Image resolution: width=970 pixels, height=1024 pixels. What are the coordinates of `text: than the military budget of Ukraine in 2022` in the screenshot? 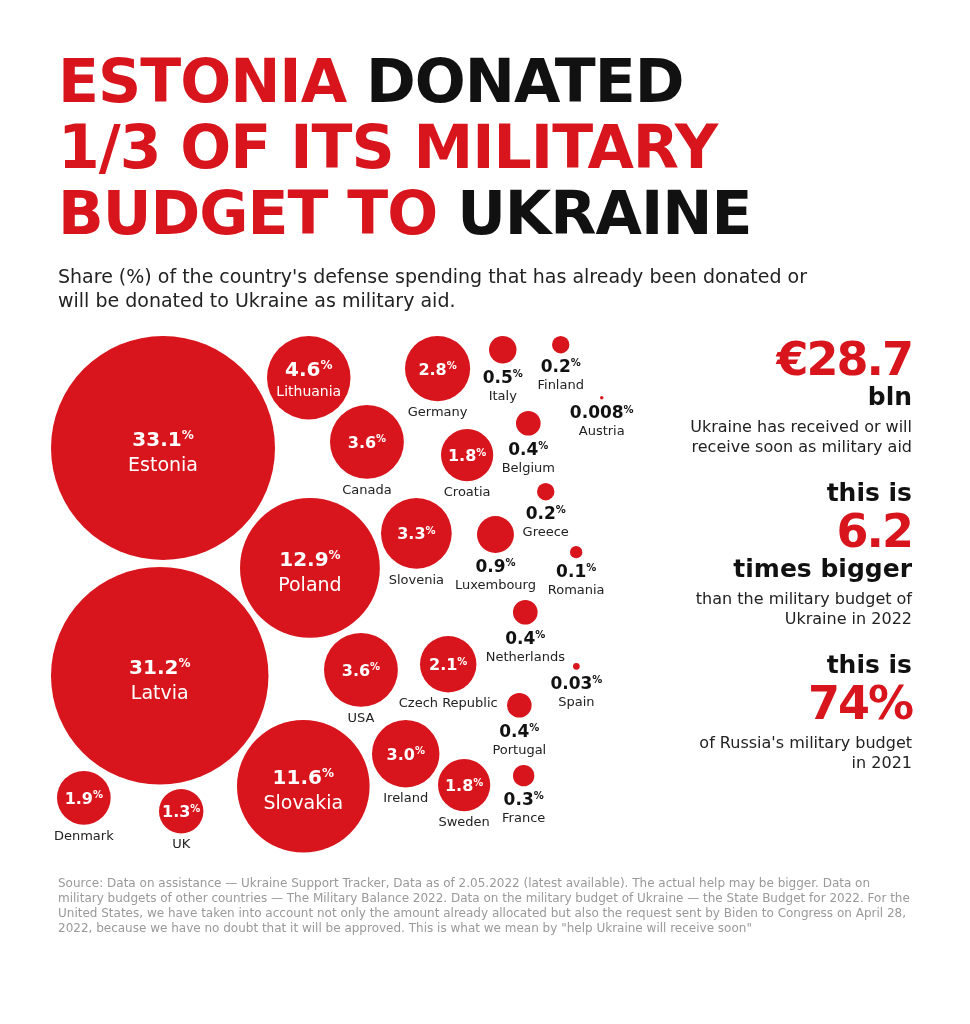 It's located at (803, 609).